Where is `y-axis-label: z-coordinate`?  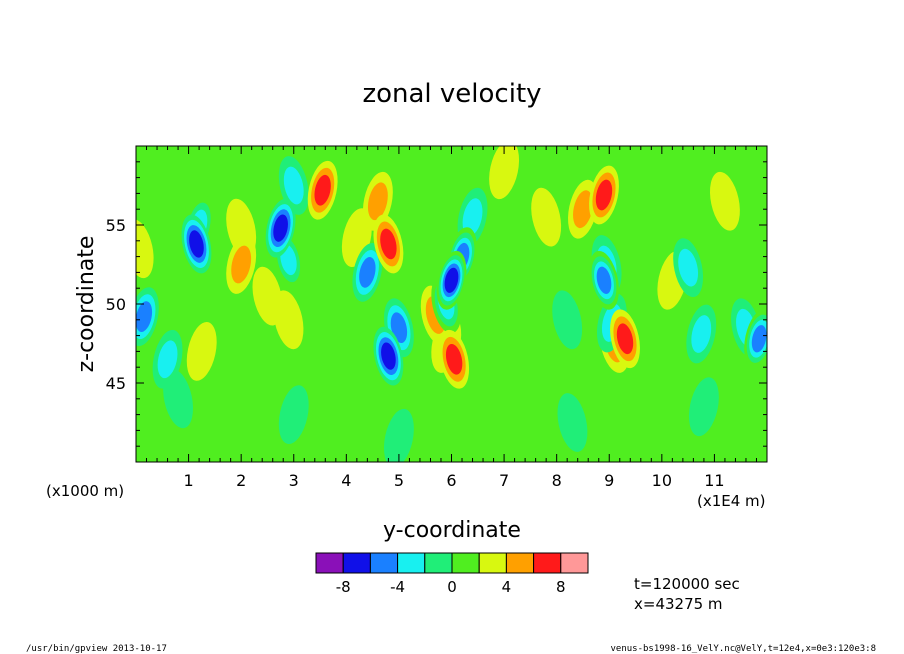 y-axis-label: z-coordinate is located at coordinates (86, 304).